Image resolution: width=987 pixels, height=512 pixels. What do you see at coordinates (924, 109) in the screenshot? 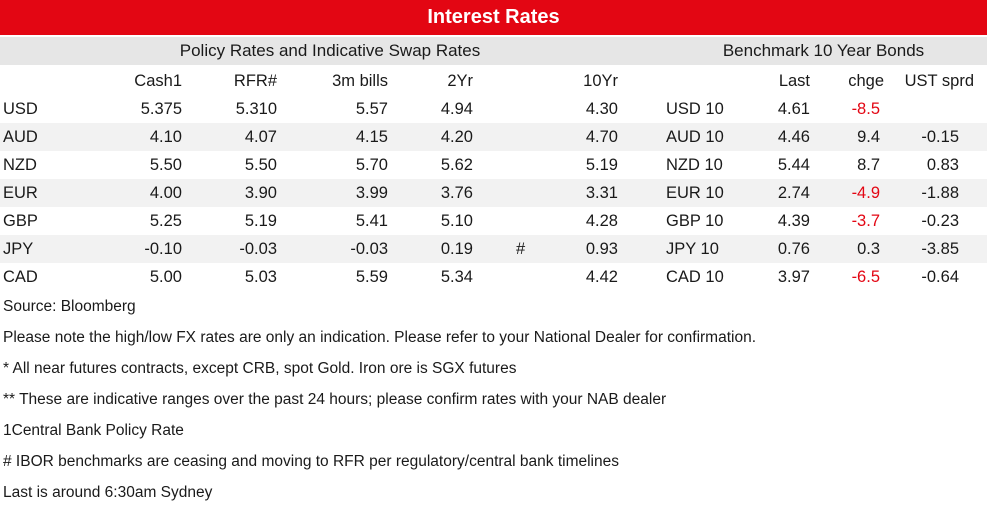
I see `ust-spread` at bounding box center [924, 109].